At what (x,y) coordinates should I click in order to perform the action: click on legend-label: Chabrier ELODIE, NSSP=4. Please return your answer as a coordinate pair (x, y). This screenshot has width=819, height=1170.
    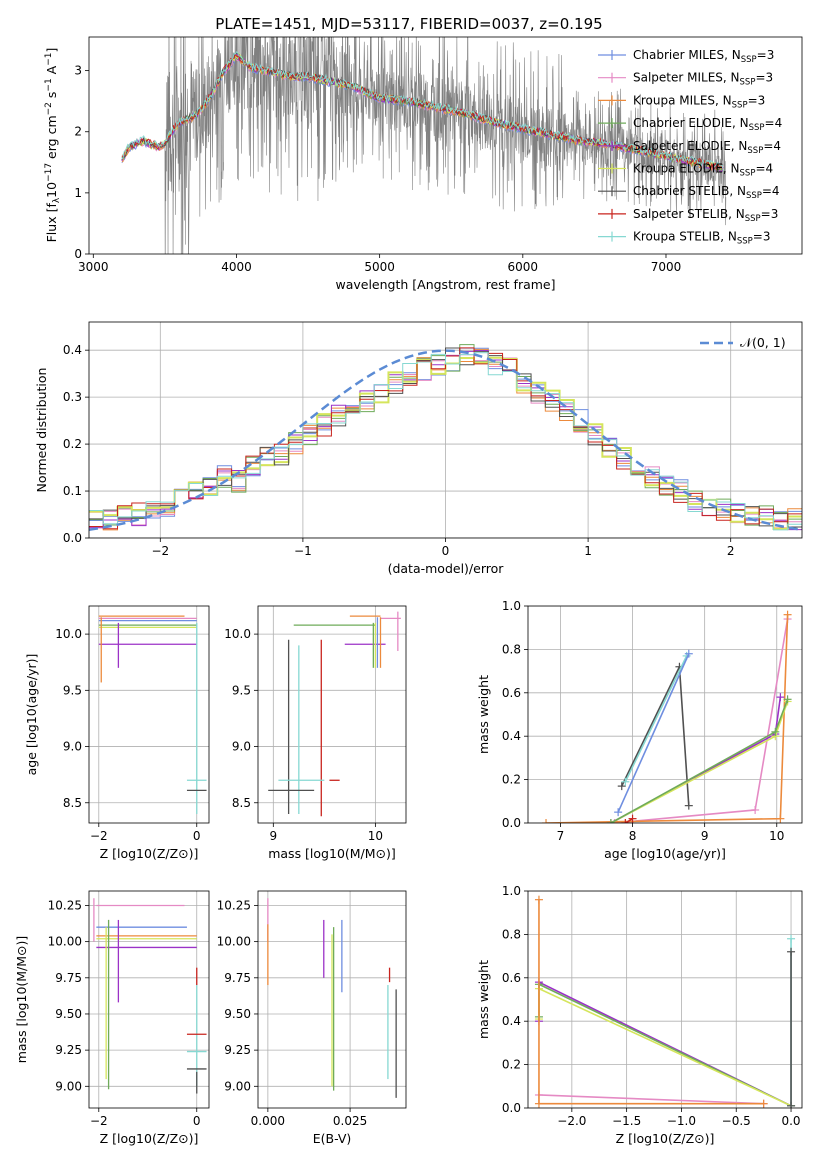
    Looking at the image, I should click on (707, 124).